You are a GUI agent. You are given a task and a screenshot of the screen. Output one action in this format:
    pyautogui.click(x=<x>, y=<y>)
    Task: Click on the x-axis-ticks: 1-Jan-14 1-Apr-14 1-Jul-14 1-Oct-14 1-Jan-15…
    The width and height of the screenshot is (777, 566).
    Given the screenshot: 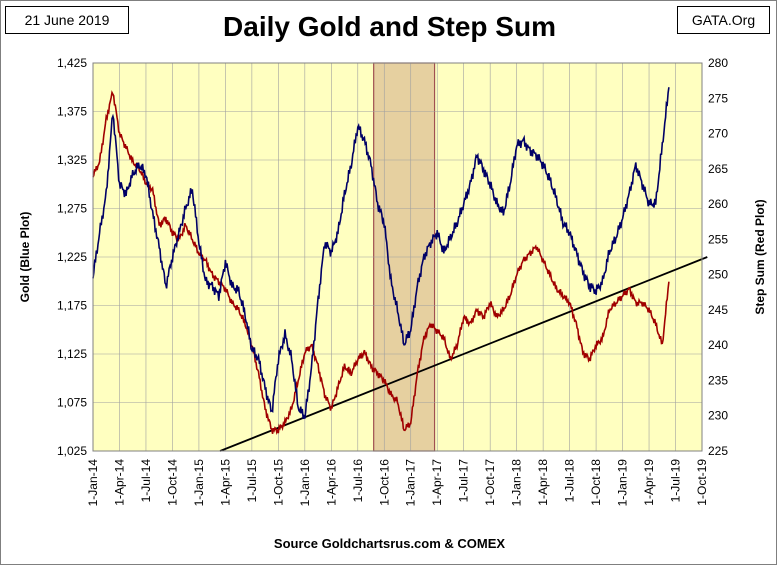 What is the action you would take?
    pyautogui.click(x=397, y=483)
    